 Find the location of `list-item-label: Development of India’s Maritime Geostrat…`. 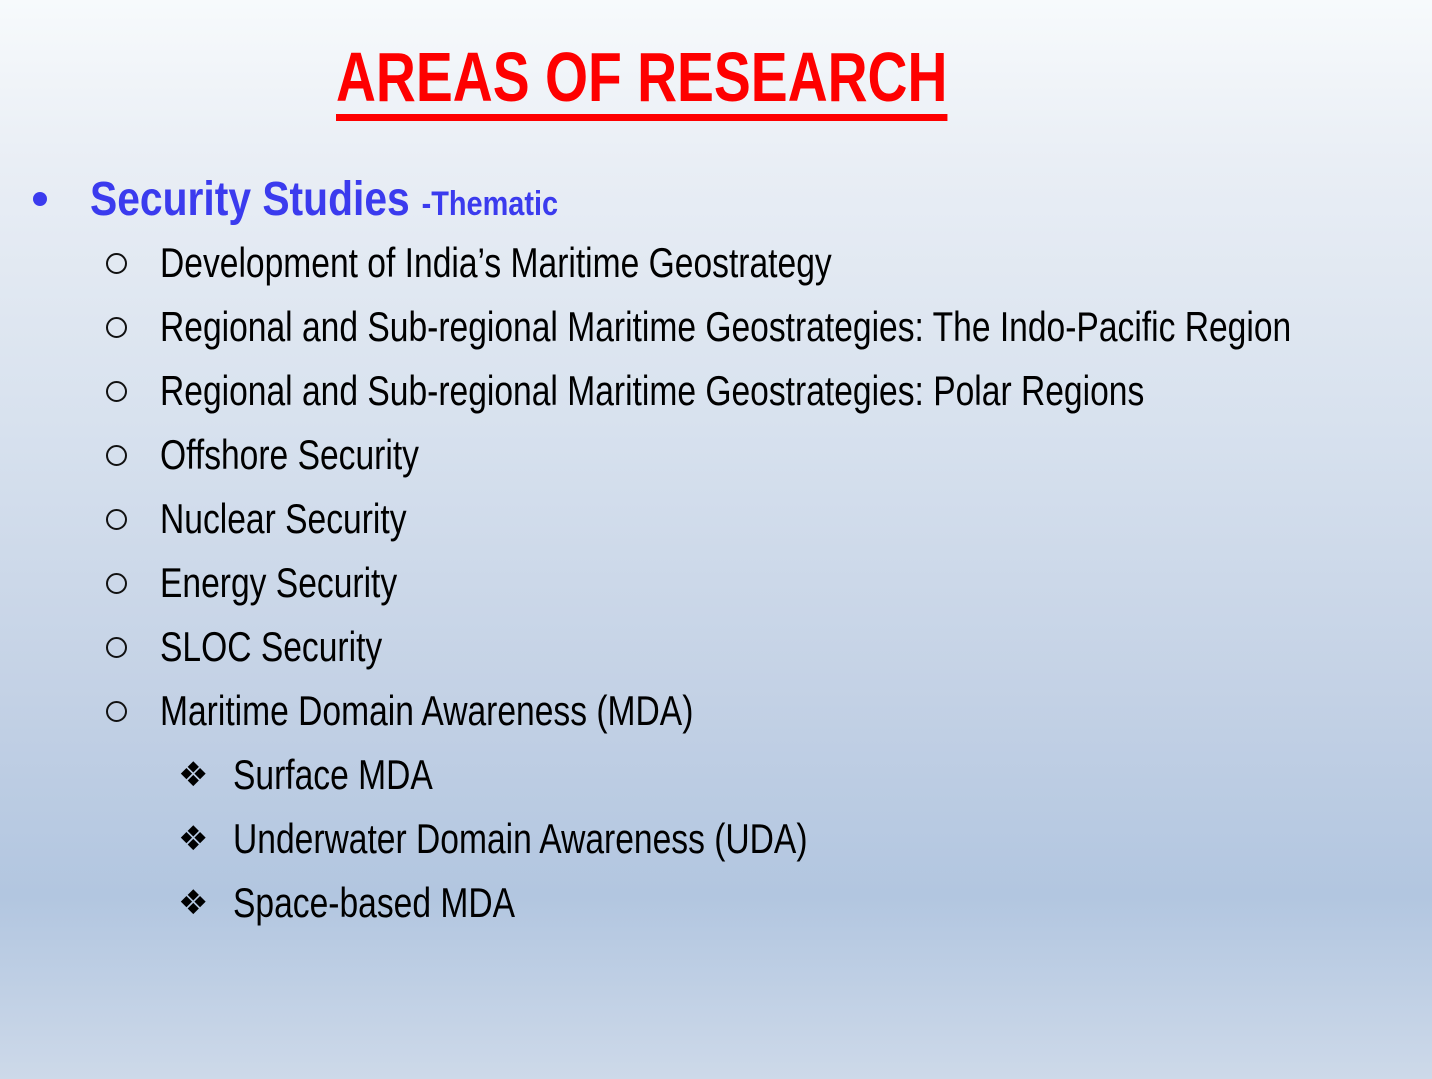

list-item-label: Development of India’s Maritime Geostrat… is located at coordinates (496, 262).